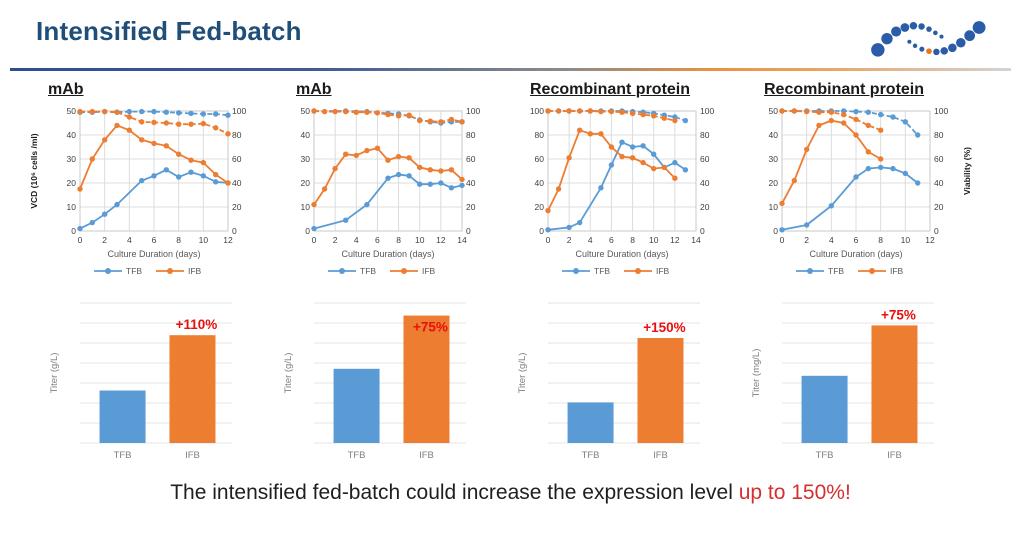  What do you see at coordinates (510, 31) in the screenshot?
I see `header: Intensified Fed-batch` at bounding box center [510, 31].